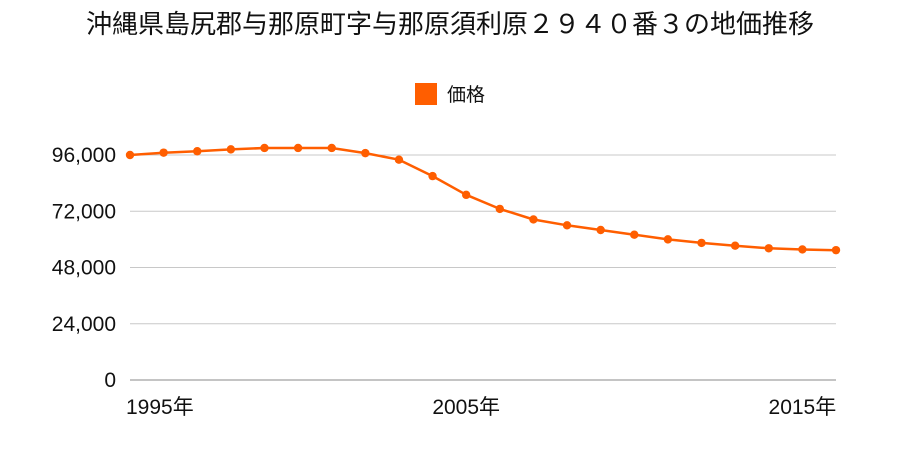 The image size is (900, 450). Describe the element at coordinates (84, 155) in the screenshot. I see `y-tick-label: 96,000` at that location.